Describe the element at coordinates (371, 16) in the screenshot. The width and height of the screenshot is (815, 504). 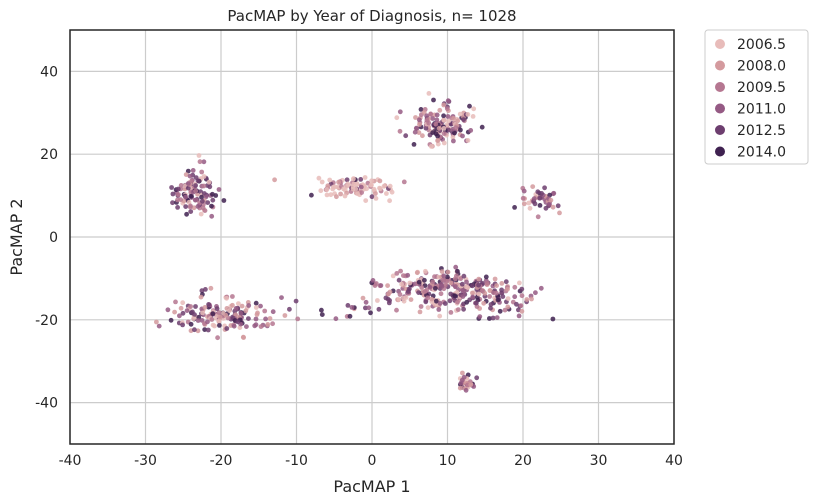
I see `chart-title: PacMAP by Year of Diagnosis, n= 1028` at that location.